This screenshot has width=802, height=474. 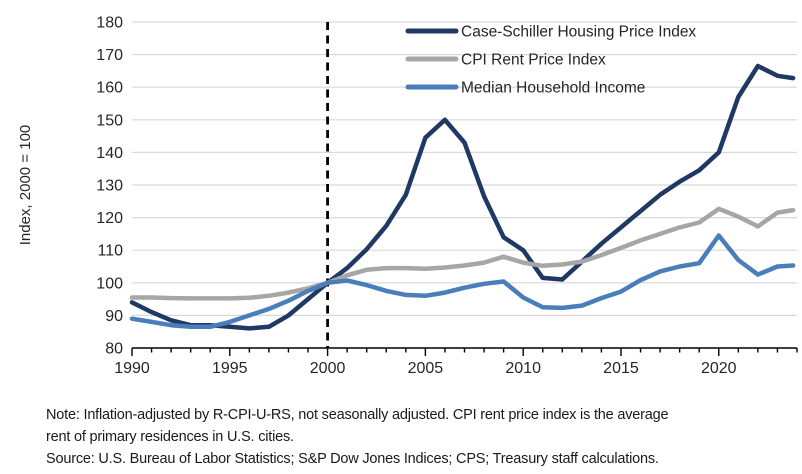 What do you see at coordinates (109, 218) in the screenshot?
I see `y-tick-label-120: 120` at bounding box center [109, 218].